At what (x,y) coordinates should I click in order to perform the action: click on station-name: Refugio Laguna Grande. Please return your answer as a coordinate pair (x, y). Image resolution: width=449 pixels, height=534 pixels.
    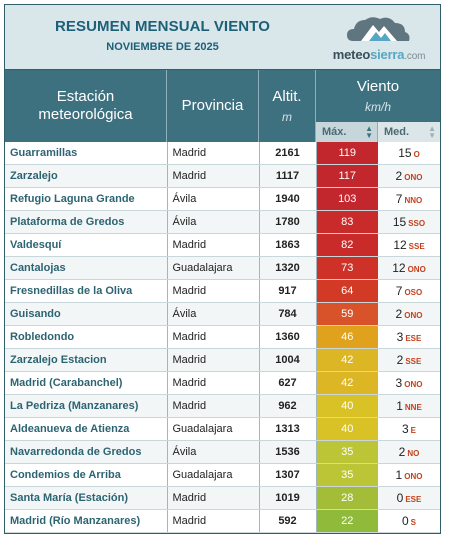
    Looking at the image, I should click on (86, 199).